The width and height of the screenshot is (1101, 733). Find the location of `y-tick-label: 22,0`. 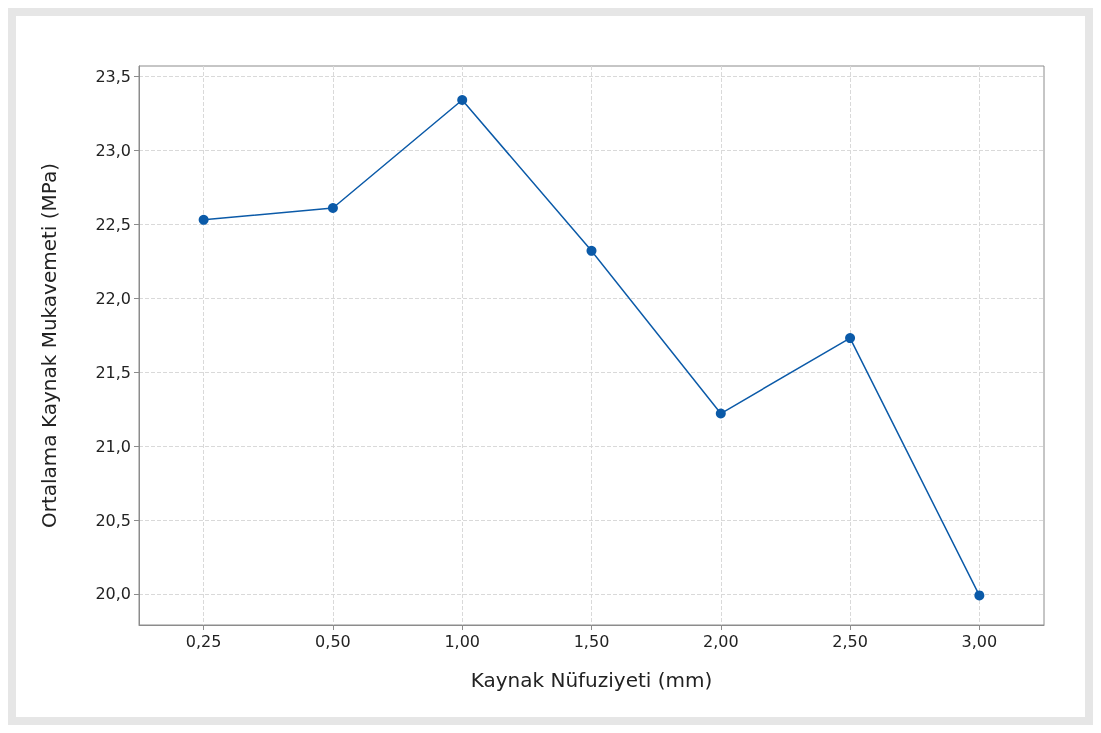

y-tick-label: 22,0 is located at coordinates (113, 298).